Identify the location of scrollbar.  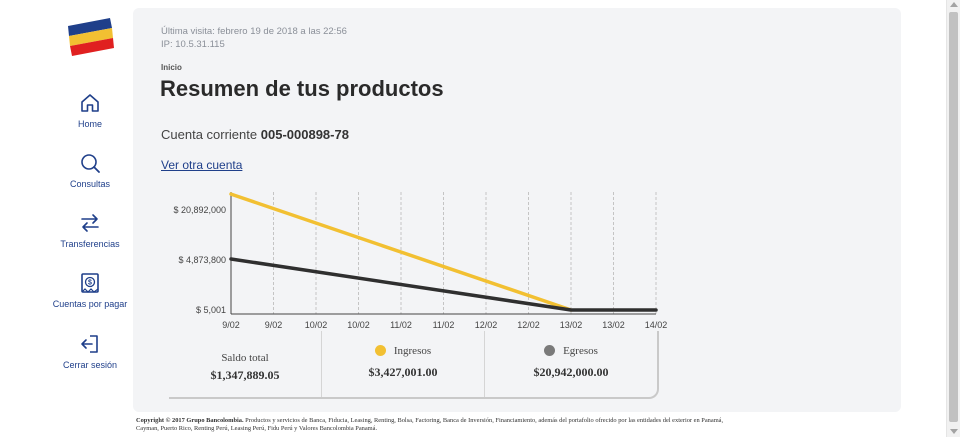
(953, 218).